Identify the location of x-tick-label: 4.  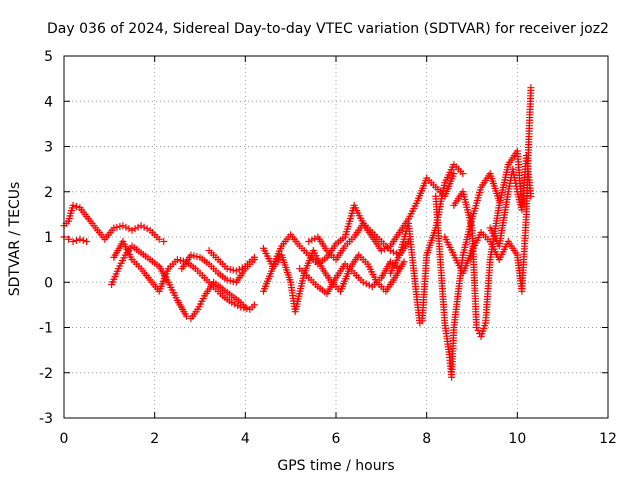
(245, 439).